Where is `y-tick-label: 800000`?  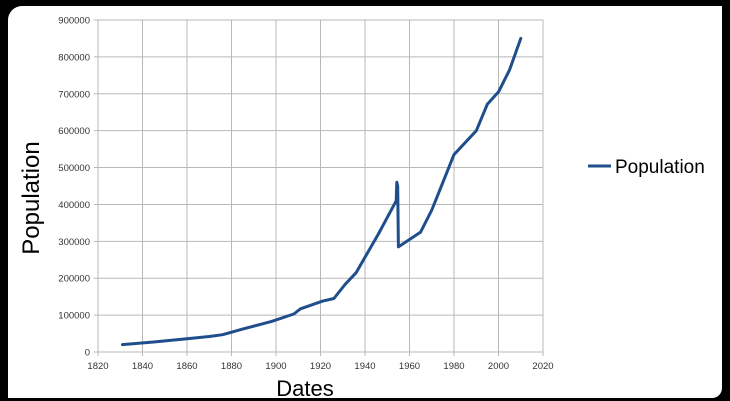 y-tick-label: 800000 is located at coordinates (74, 57).